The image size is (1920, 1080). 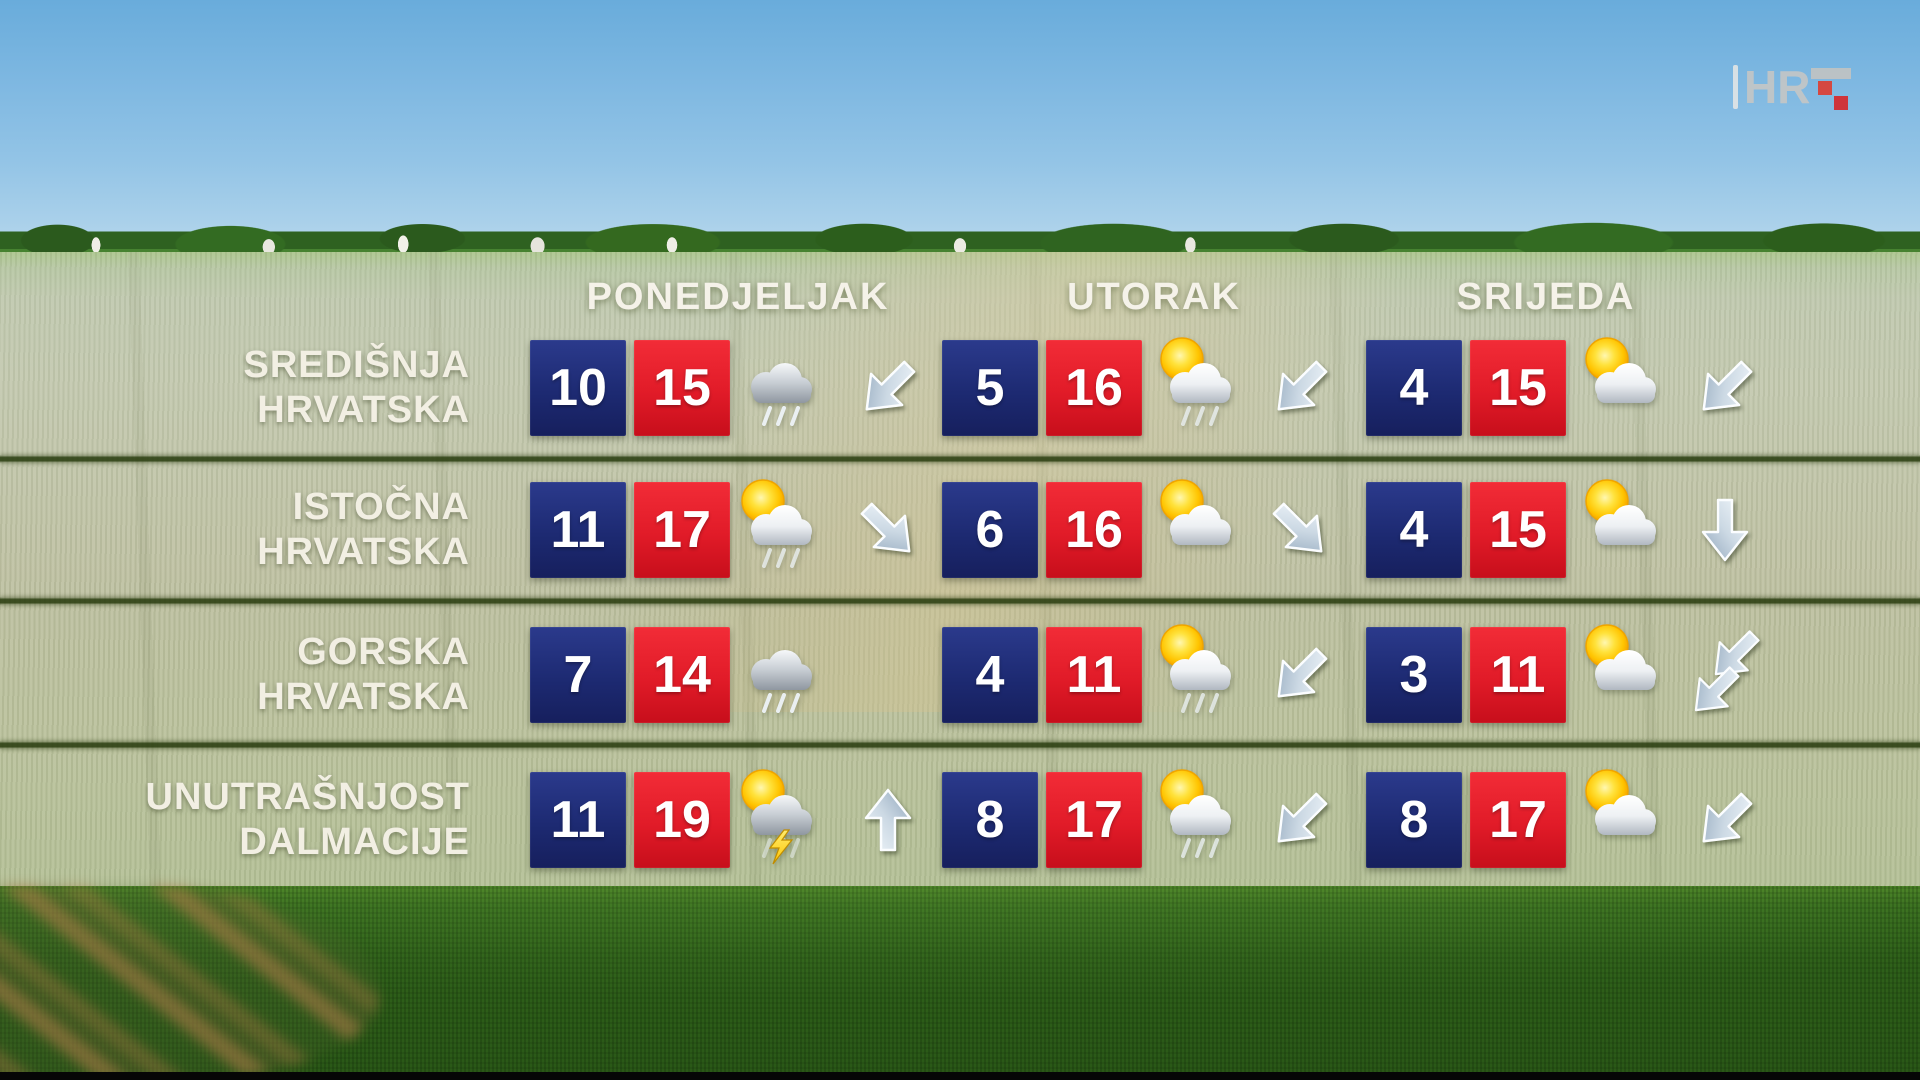 What do you see at coordinates (235, 388) in the screenshot?
I see `region-label: SREDIŠNJA HRVATSKA` at bounding box center [235, 388].